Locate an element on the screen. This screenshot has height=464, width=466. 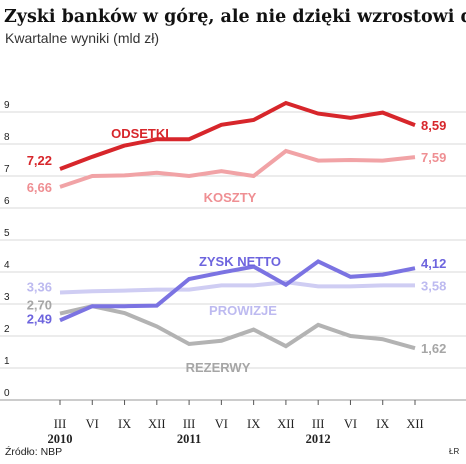
start-value-odsetki: 7,22 is located at coordinates (39, 160).